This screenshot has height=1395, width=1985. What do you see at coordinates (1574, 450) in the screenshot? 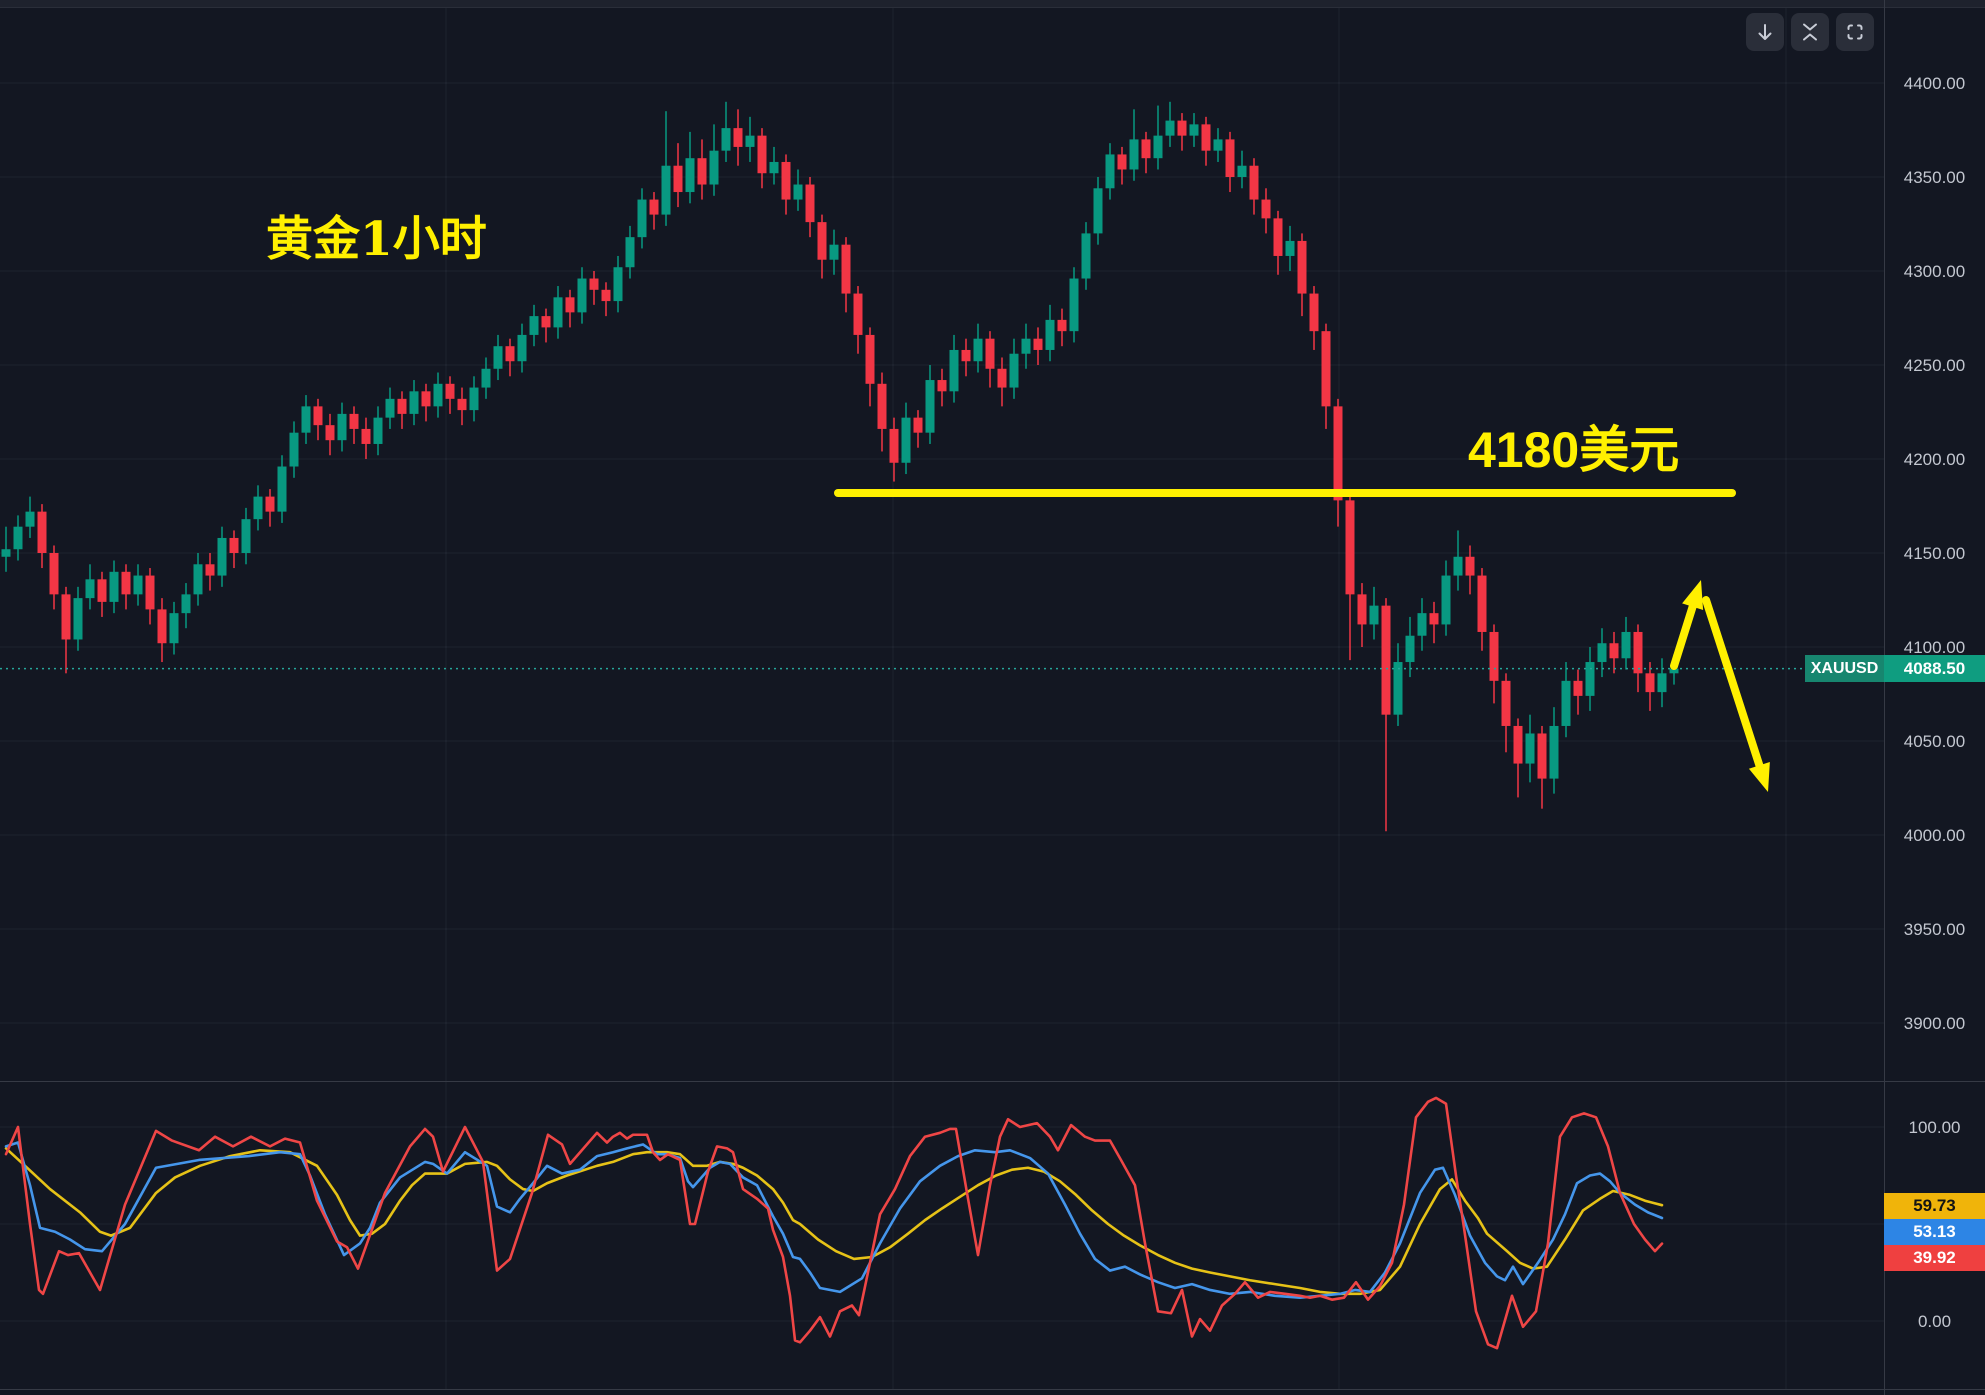
I see `support-level-annotation: 4180美元` at bounding box center [1574, 450].